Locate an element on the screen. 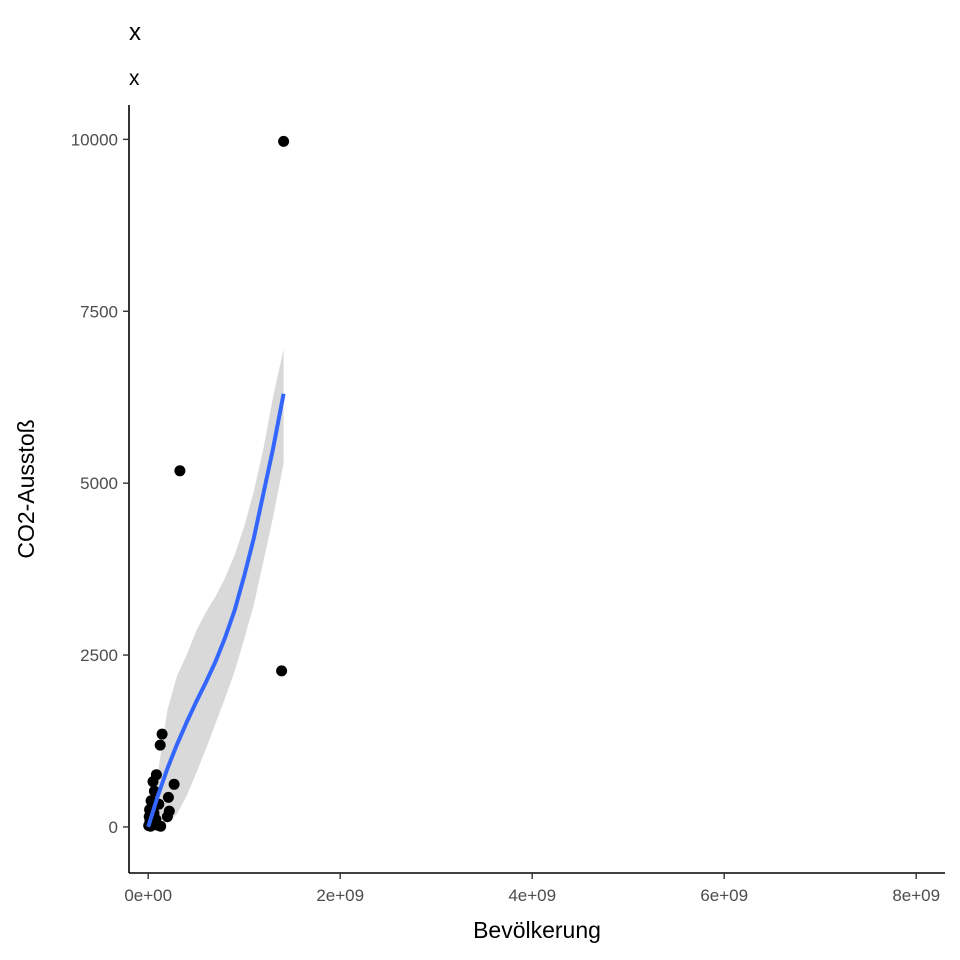  x-tick-label-3: 6e+09 is located at coordinates (724, 895).